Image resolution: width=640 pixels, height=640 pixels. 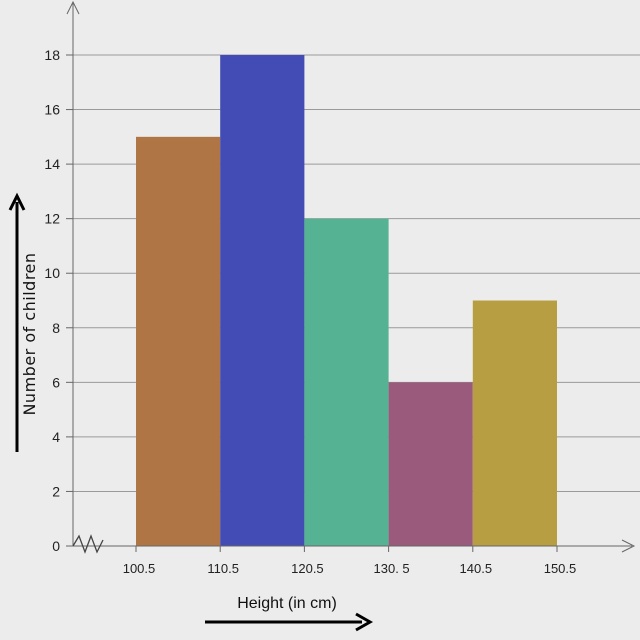 I want to click on x-tick-labels: 100.5 110.5 120.5 130. 5 140.5 150.5, so click(x=350, y=561).